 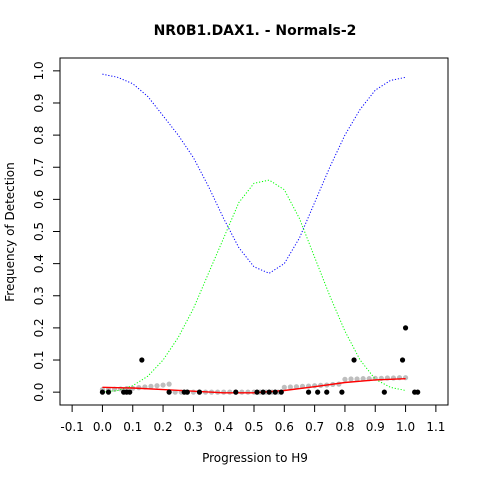 I want to click on x-tick-label: 0.1, so click(x=132, y=427).